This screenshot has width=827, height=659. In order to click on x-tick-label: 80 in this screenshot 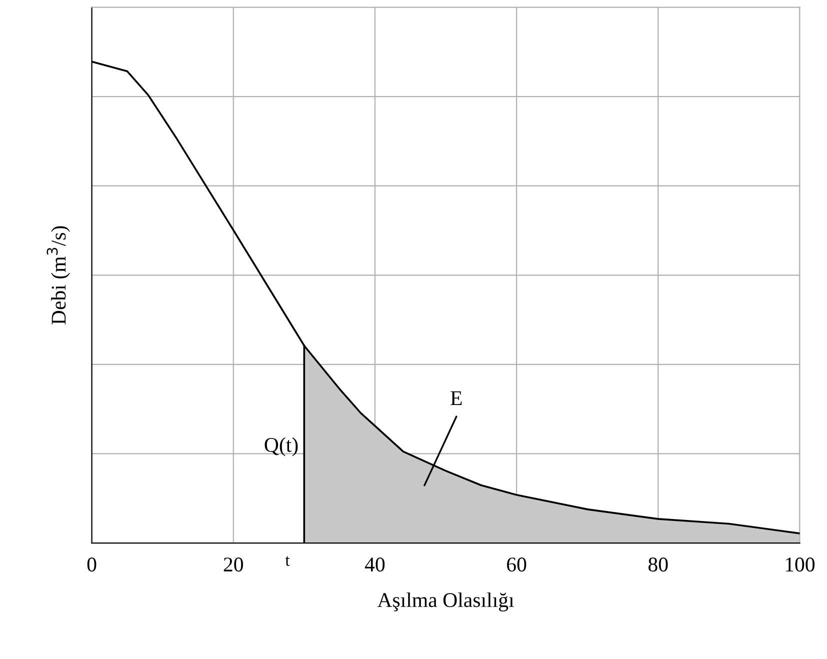, I will do `click(658, 565)`.